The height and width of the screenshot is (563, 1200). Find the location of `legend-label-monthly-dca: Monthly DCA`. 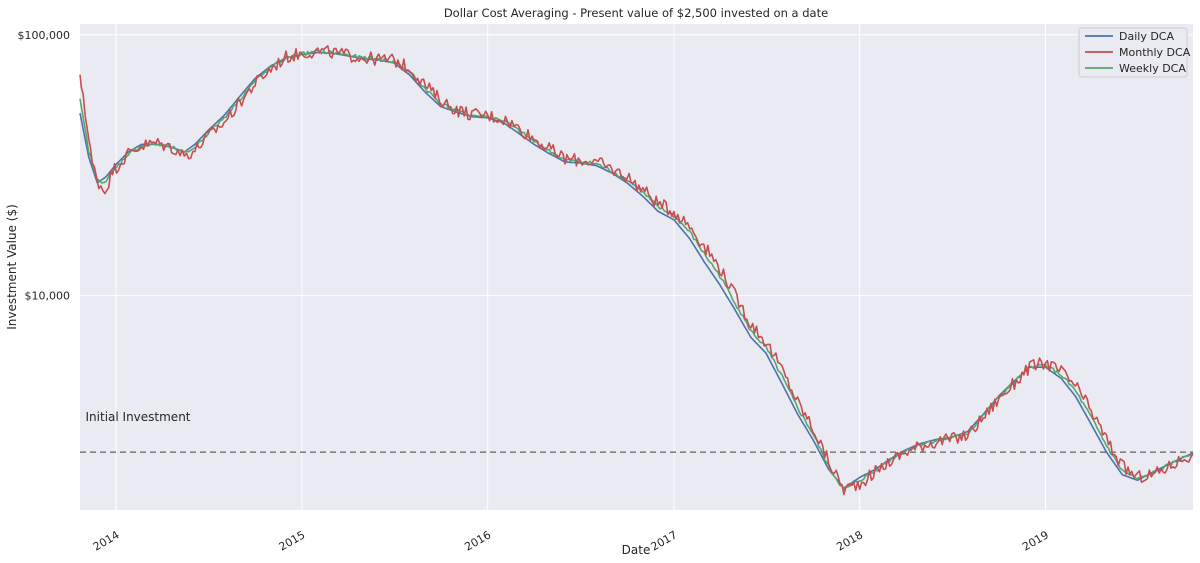

legend-label-monthly-dca: Monthly DCA is located at coordinates (1155, 52).